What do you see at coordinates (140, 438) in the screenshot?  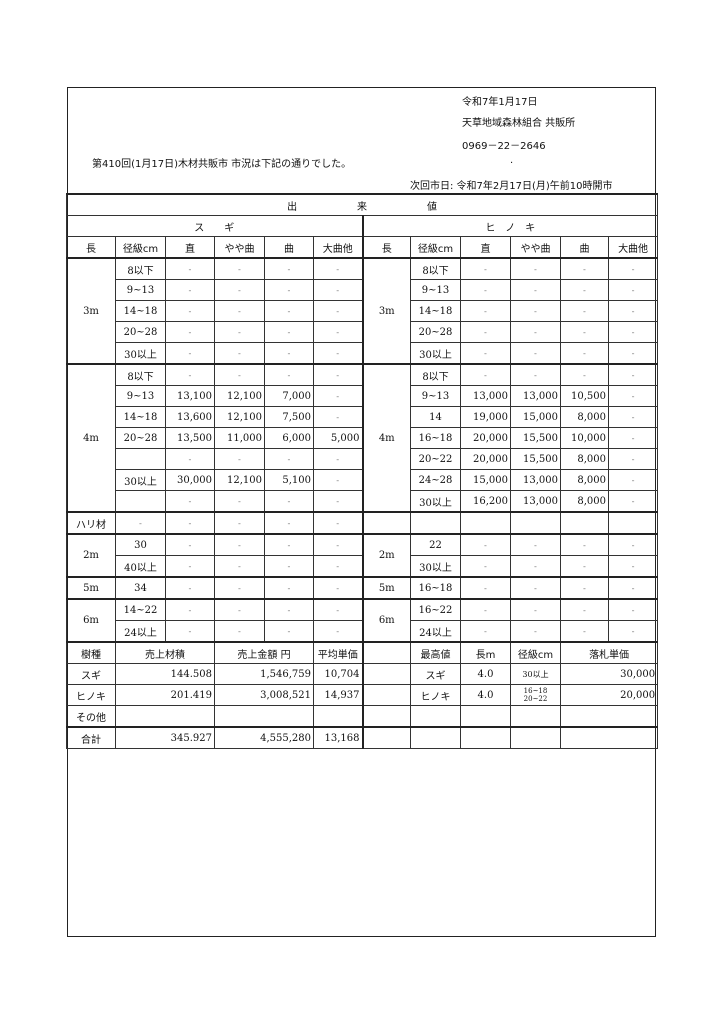 I see `diameter-cell: 20~28` at bounding box center [140, 438].